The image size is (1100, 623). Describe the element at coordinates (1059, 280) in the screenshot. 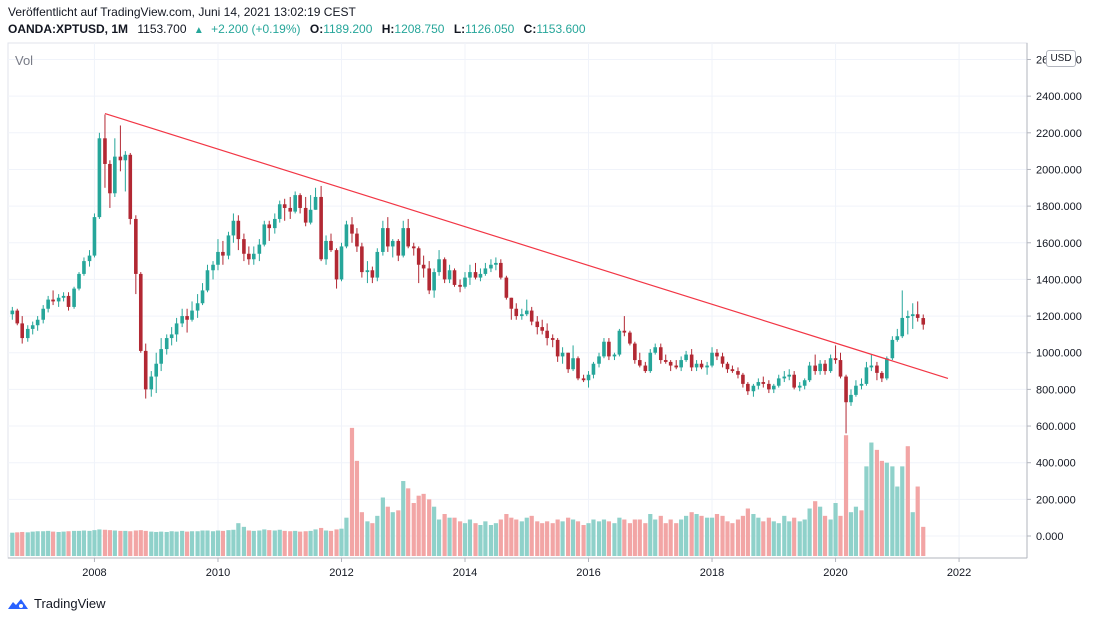

I see `y-tick-label: 1400.000` at that location.